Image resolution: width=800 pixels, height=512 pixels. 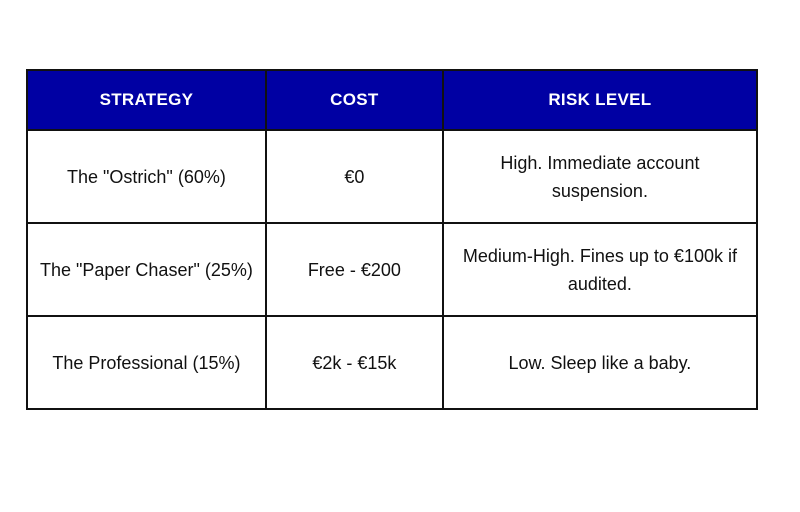 I want to click on header-strategy: STRATEGY, so click(x=146, y=100).